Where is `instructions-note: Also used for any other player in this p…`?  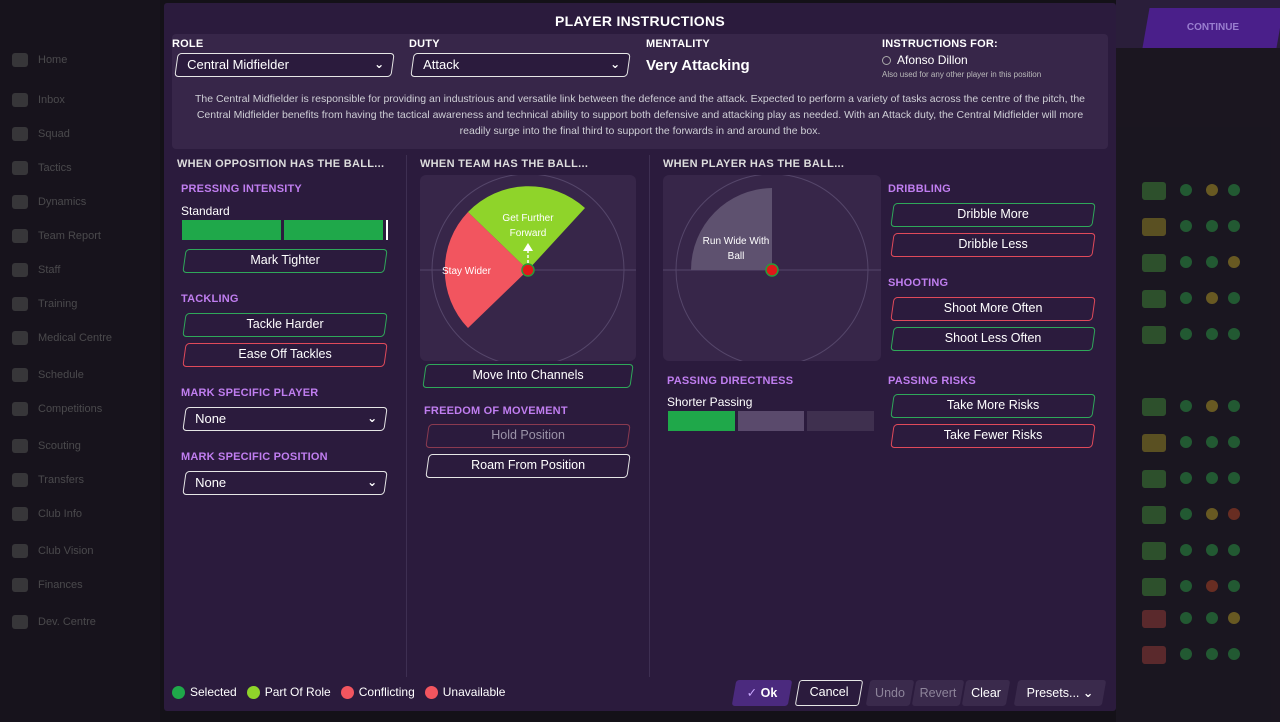
instructions-note: Also used for any other player in this p… is located at coordinates (962, 74).